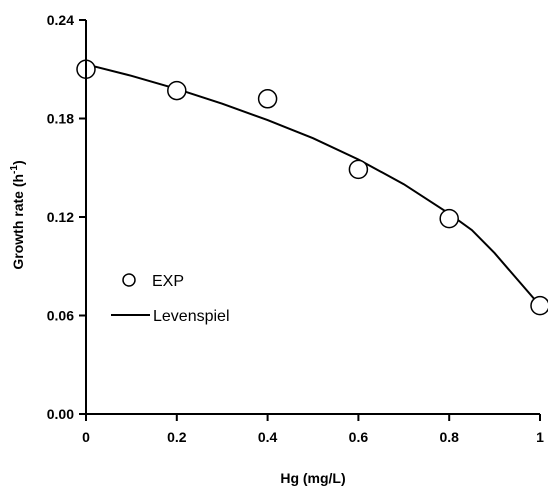 The image size is (548, 491). What do you see at coordinates (449, 437) in the screenshot?
I see `x-tick-label: 0.8` at bounding box center [449, 437].